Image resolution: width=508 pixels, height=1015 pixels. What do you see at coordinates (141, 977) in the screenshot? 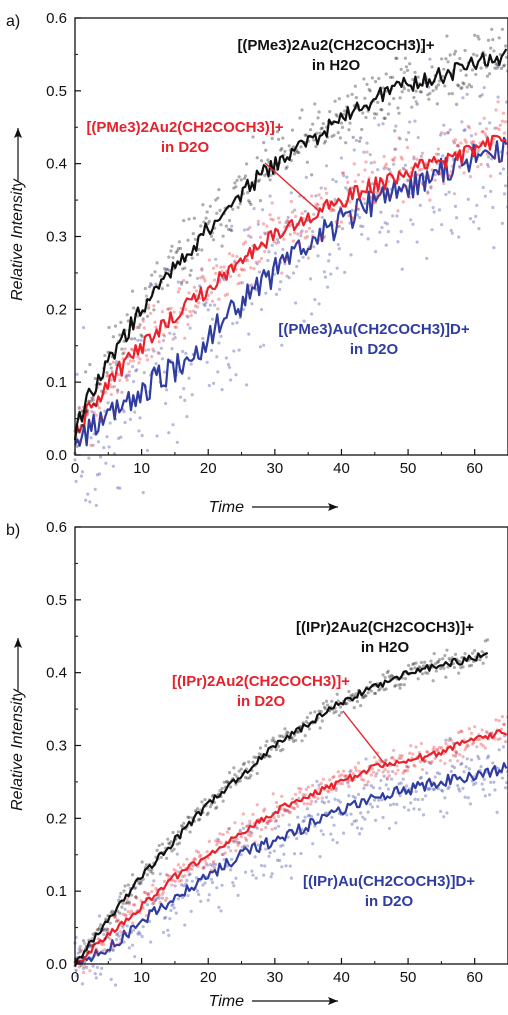
I see `x-tick-label-b-1: 10` at bounding box center [141, 977].